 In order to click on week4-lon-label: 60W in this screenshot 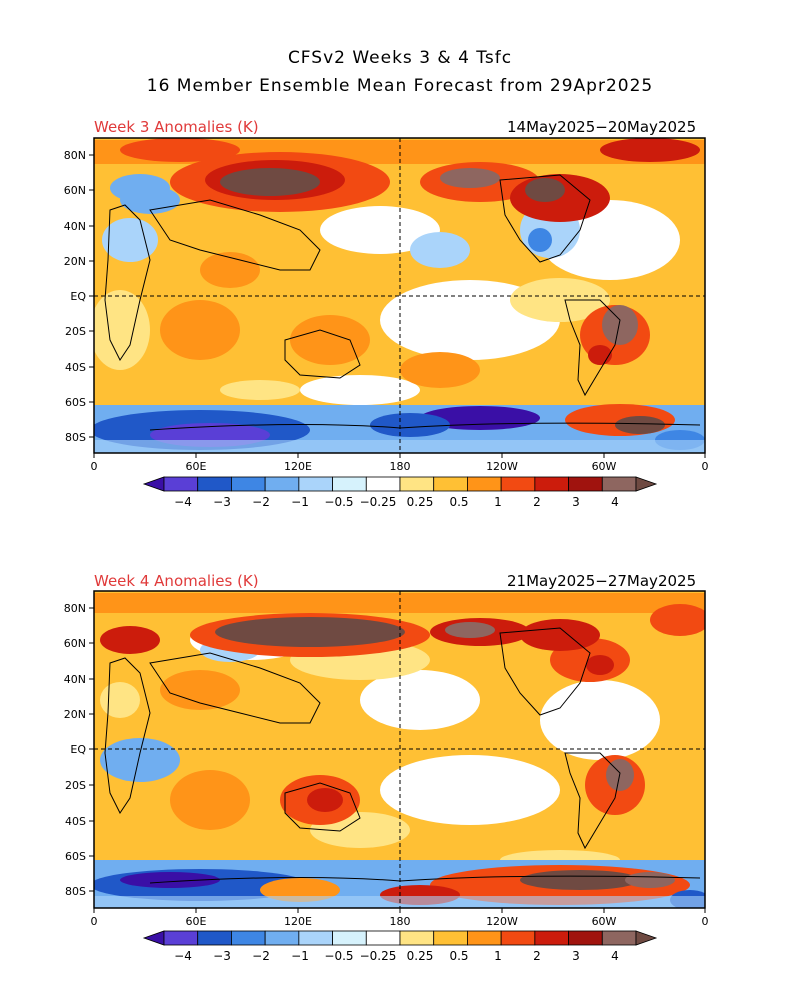, I will do `click(604, 921)`.